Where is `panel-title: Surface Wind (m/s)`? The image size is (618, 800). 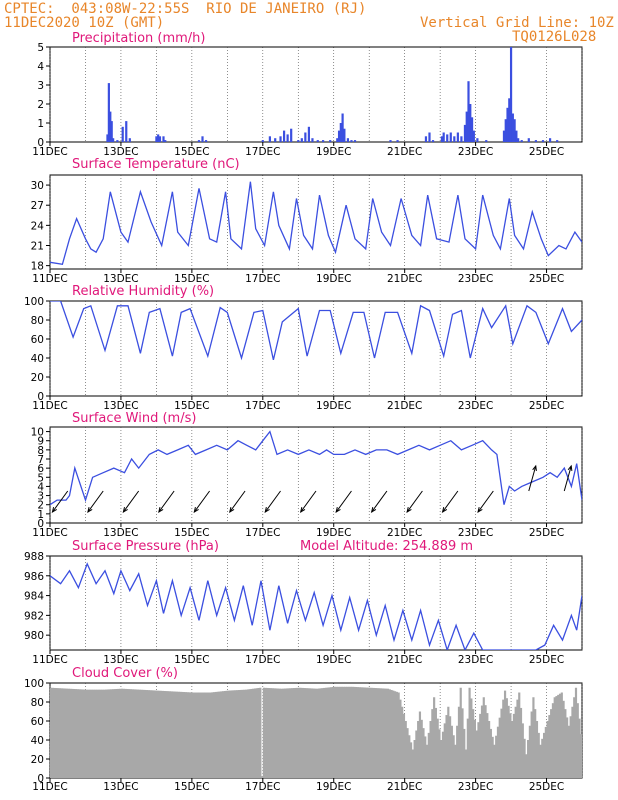 panel-title: Surface Wind (m/s) is located at coordinates (134, 418).